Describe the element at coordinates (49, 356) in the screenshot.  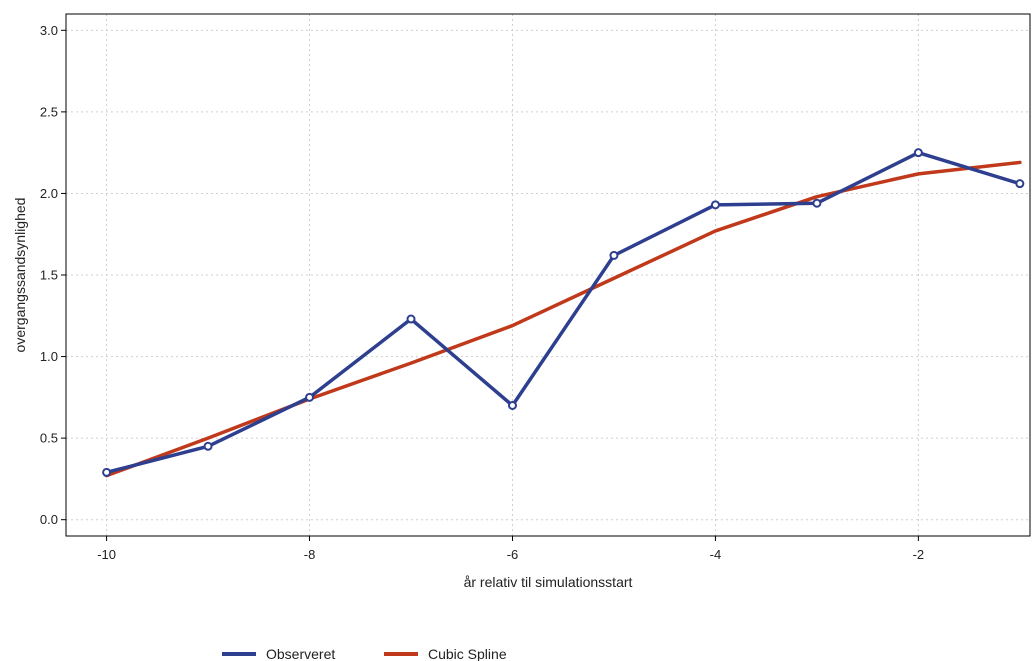
I see `y-tick-label: 1.0` at that location.